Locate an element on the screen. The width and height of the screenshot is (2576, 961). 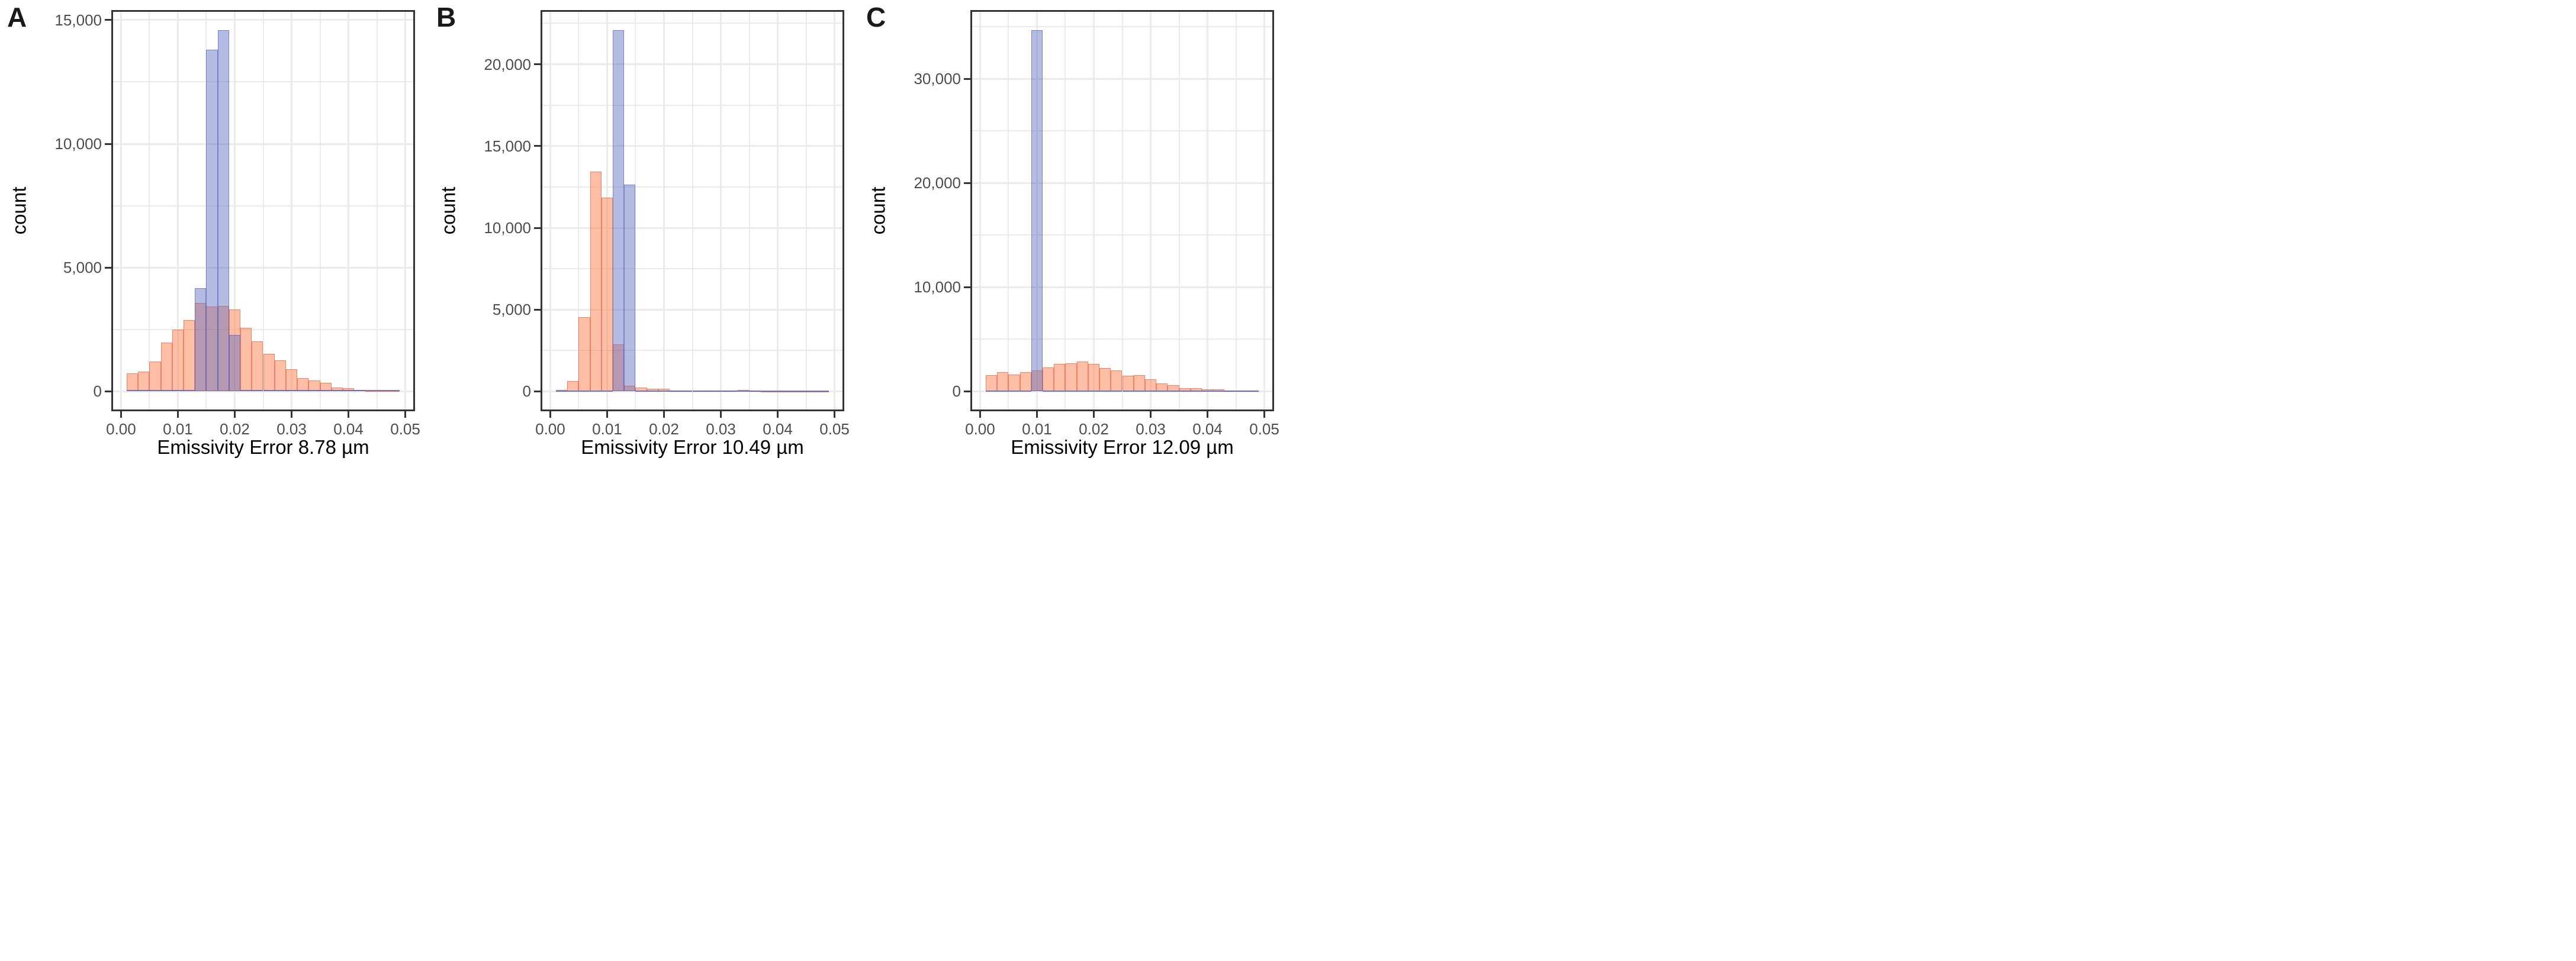
y-tick-label: 30,000 is located at coordinates (937, 79).